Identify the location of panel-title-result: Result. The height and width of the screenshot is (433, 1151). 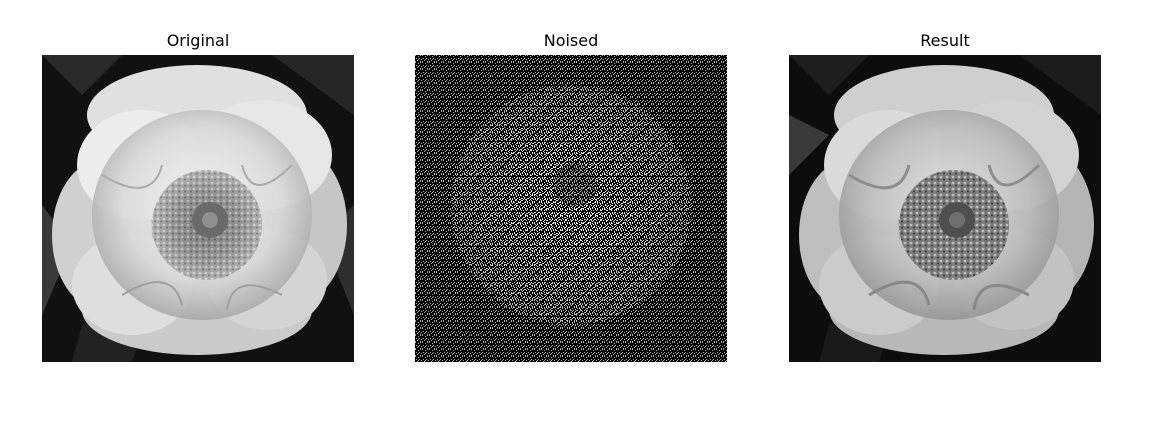
(945, 40).